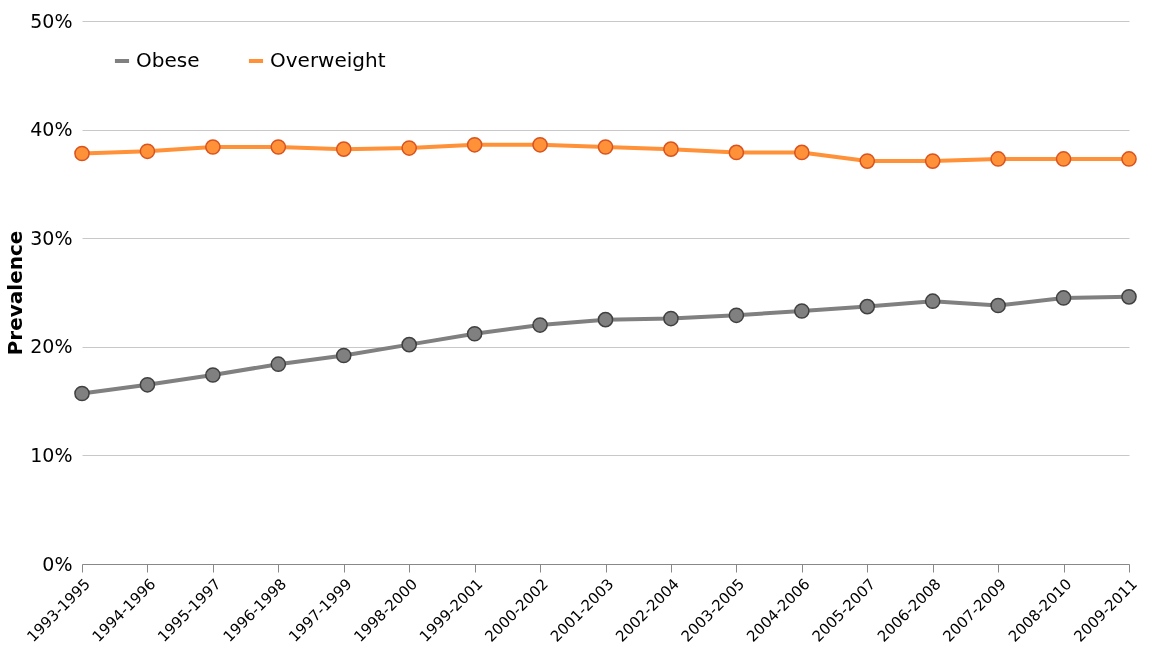 The image size is (1161, 661). I want to click on y-tick-label: 0%, so click(57, 563).